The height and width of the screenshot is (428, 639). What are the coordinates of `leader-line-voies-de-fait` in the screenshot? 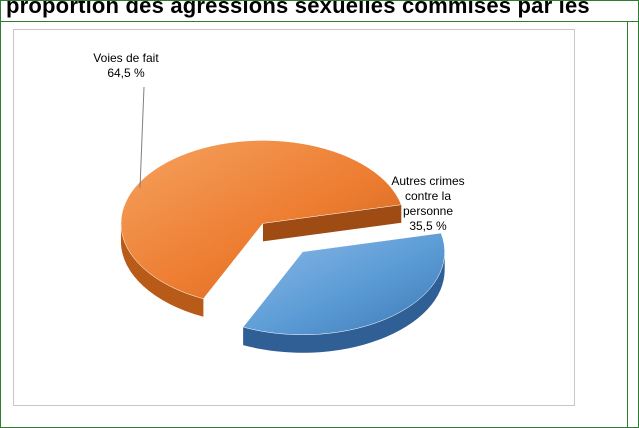 It's located at (142, 137).